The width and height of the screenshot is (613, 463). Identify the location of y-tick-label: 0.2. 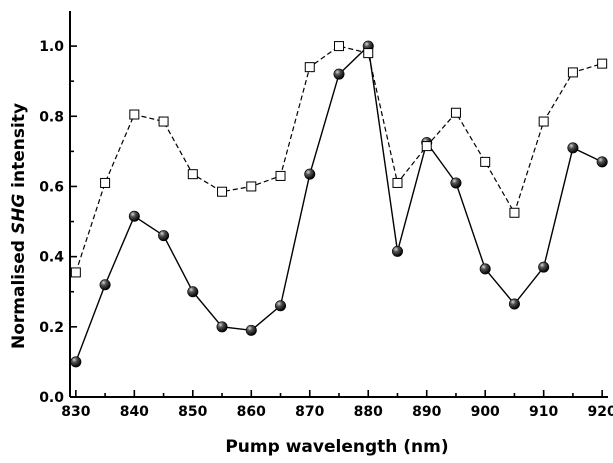
(51, 328).